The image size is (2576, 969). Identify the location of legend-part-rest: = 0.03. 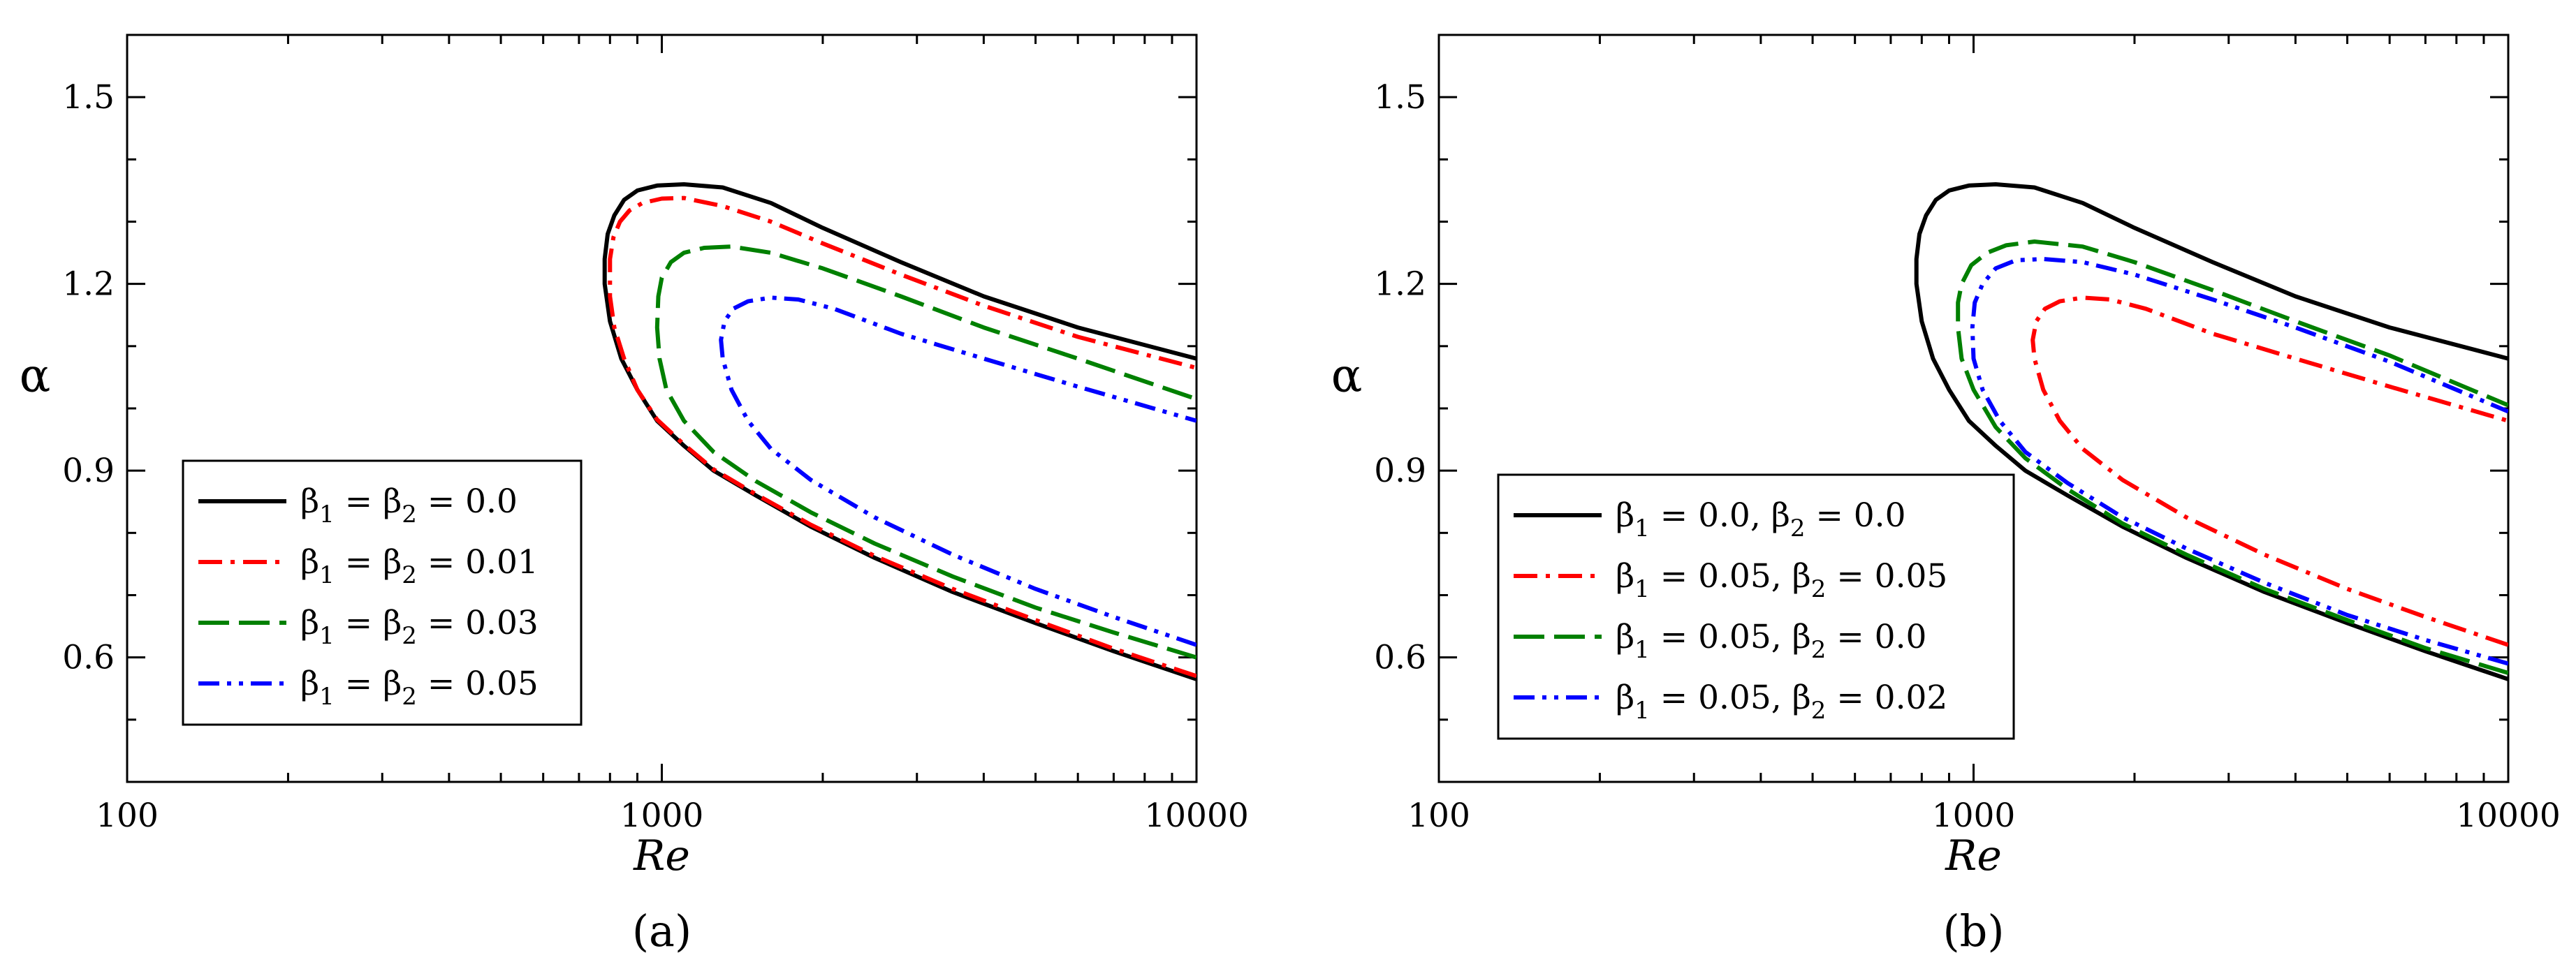
(478, 623).